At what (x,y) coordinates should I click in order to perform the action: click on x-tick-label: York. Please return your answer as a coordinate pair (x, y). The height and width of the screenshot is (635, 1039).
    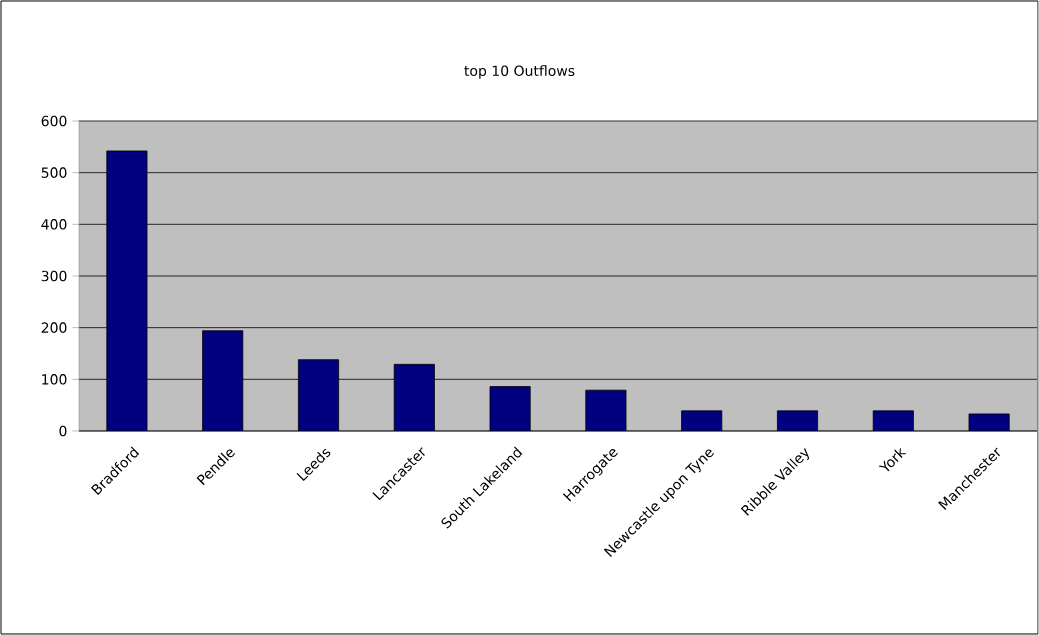
    Looking at the image, I should click on (892, 459).